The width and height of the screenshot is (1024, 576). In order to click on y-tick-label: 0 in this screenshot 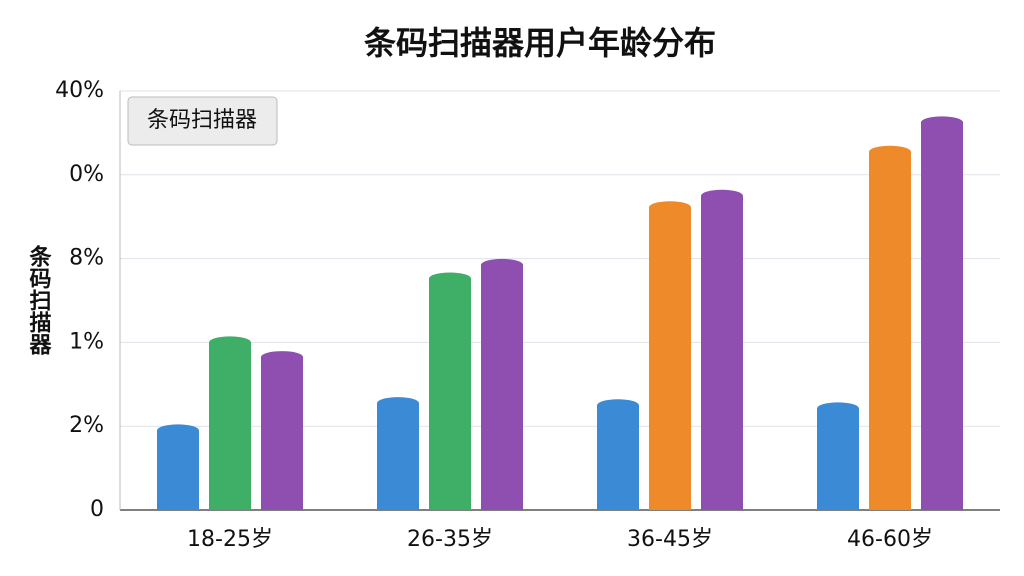, I will do `click(97, 509)`.